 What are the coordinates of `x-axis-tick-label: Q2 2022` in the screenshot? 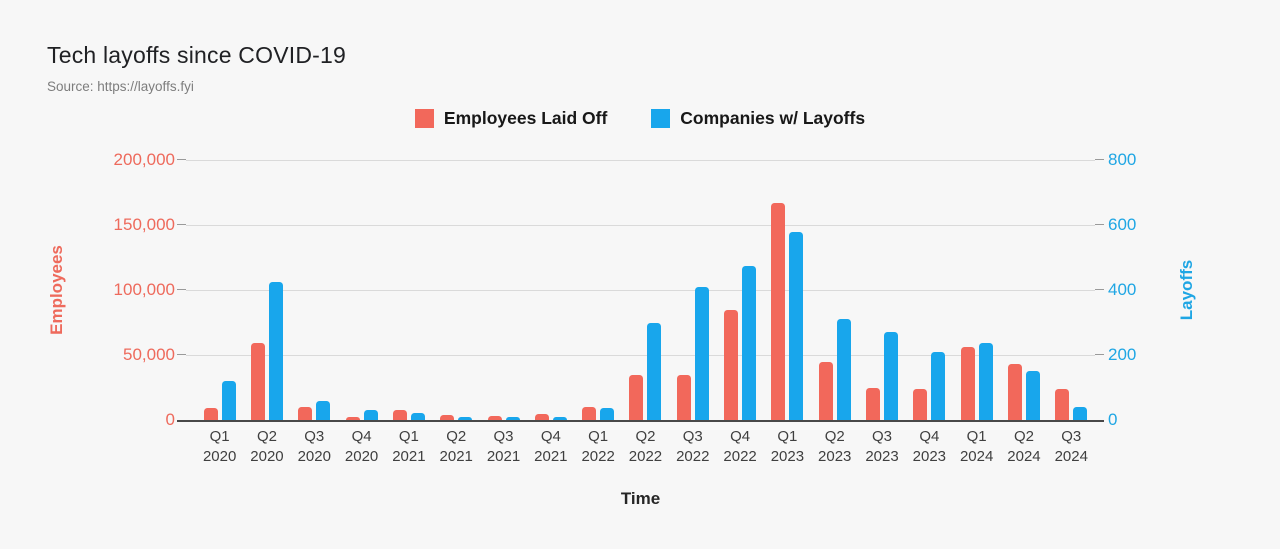 It's located at (645, 446).